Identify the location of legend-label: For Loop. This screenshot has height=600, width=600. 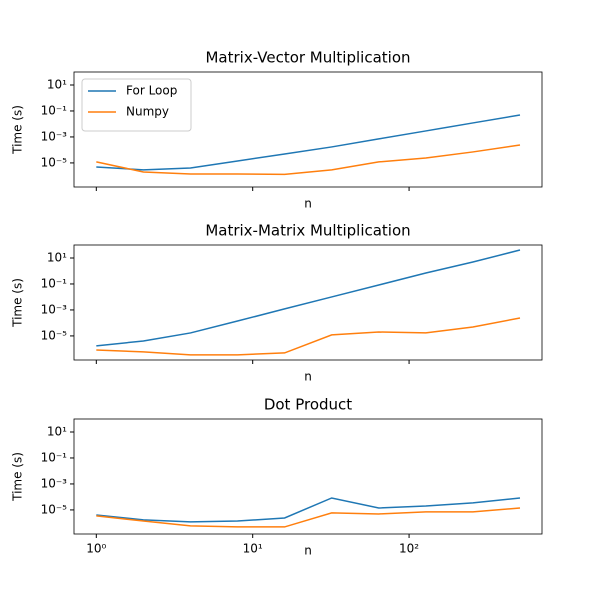
(151, 91).